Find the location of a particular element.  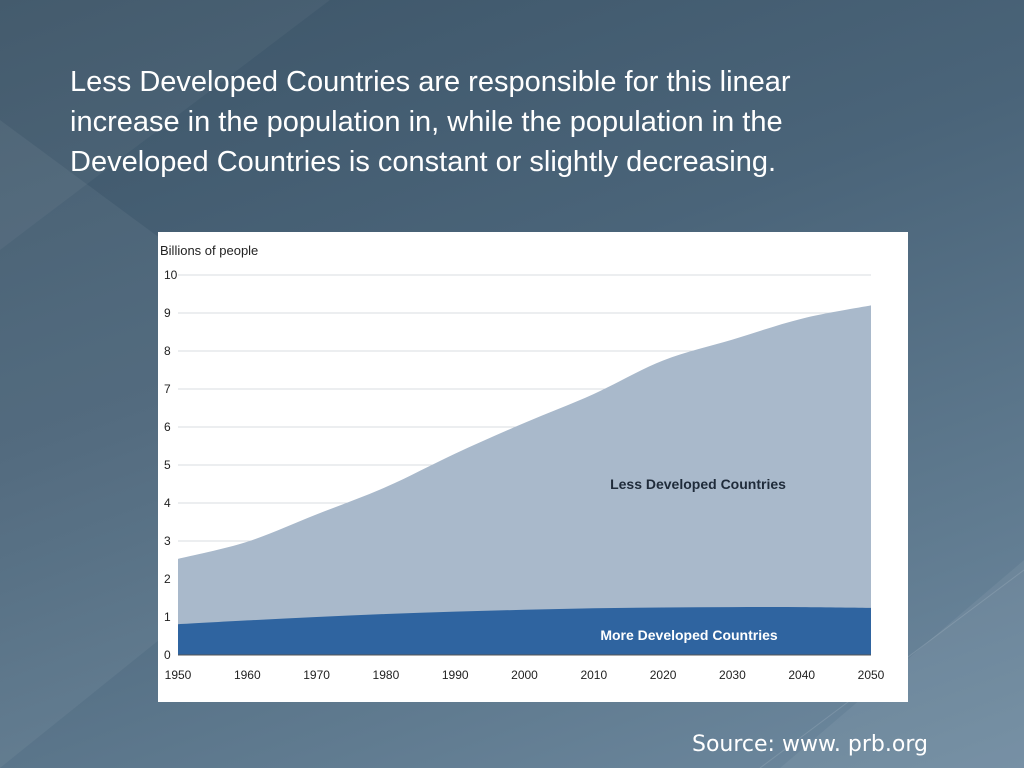

x-tick-label-2020: 2020 is located at coordinates (663, 675).